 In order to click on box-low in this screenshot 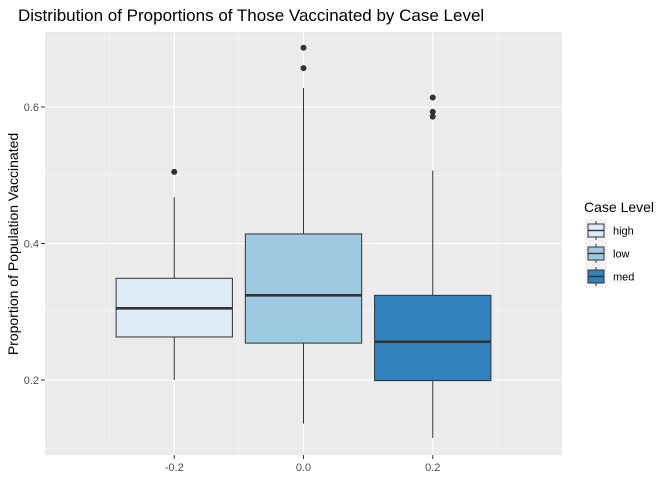, I will do `click(303, 234)`.